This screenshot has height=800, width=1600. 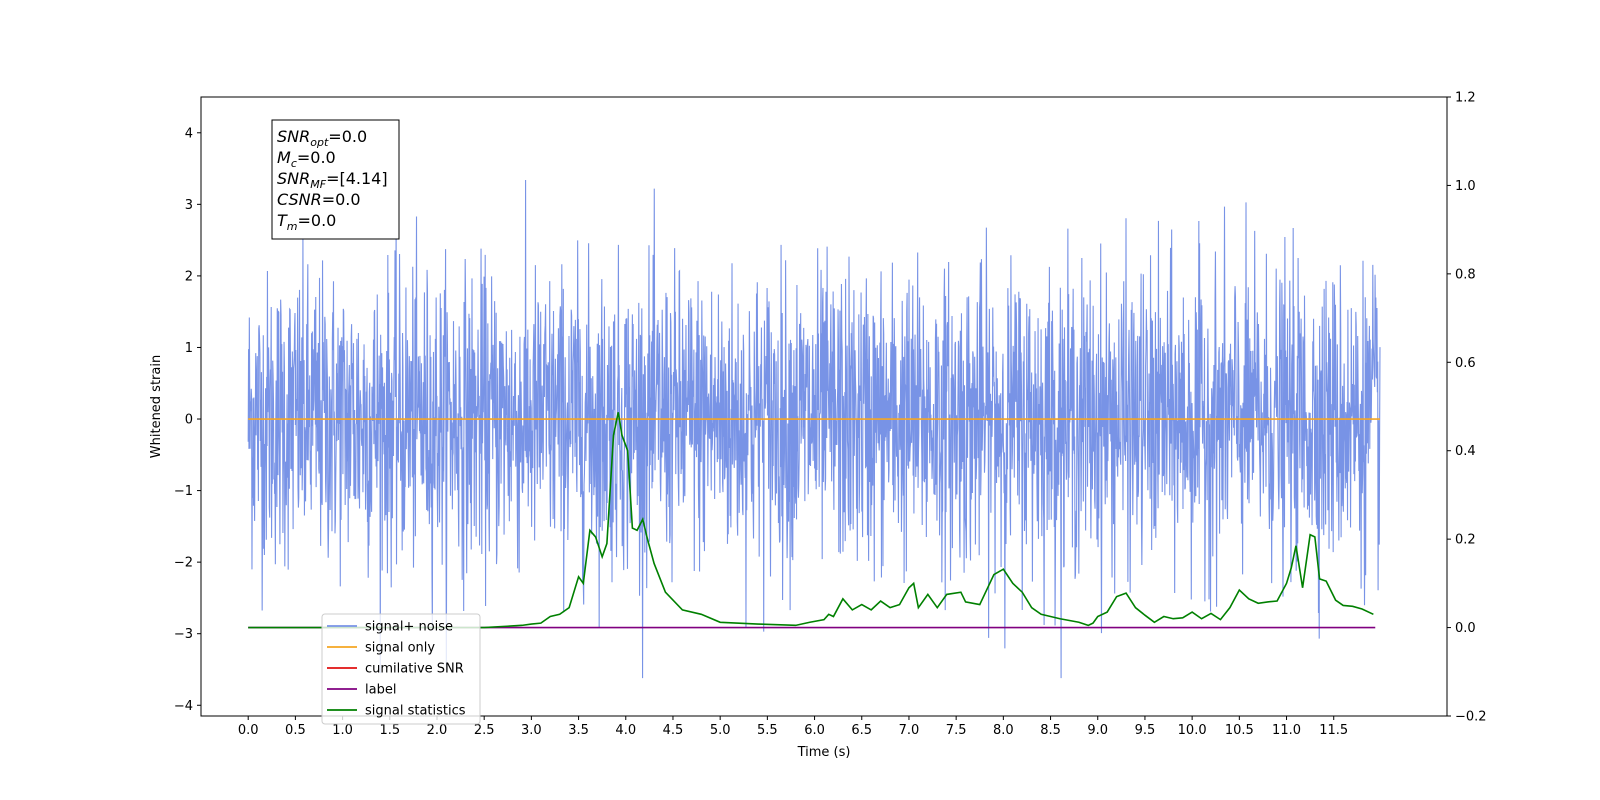 I want to click on legend-frame, so click(x=401, y=669).